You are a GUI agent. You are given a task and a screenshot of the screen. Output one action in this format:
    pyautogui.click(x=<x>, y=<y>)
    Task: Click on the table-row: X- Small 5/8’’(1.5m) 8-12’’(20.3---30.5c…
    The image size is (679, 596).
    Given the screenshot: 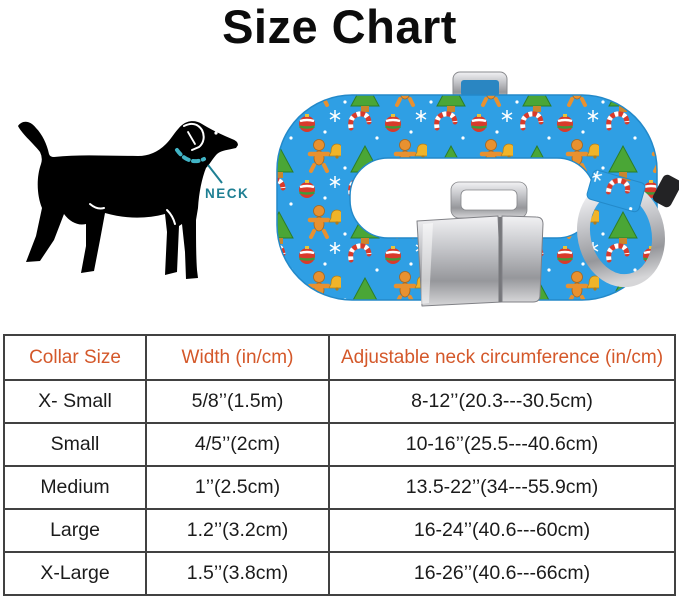 What is the action you would take?
    pyautogui.click(x=339, y=401)
    